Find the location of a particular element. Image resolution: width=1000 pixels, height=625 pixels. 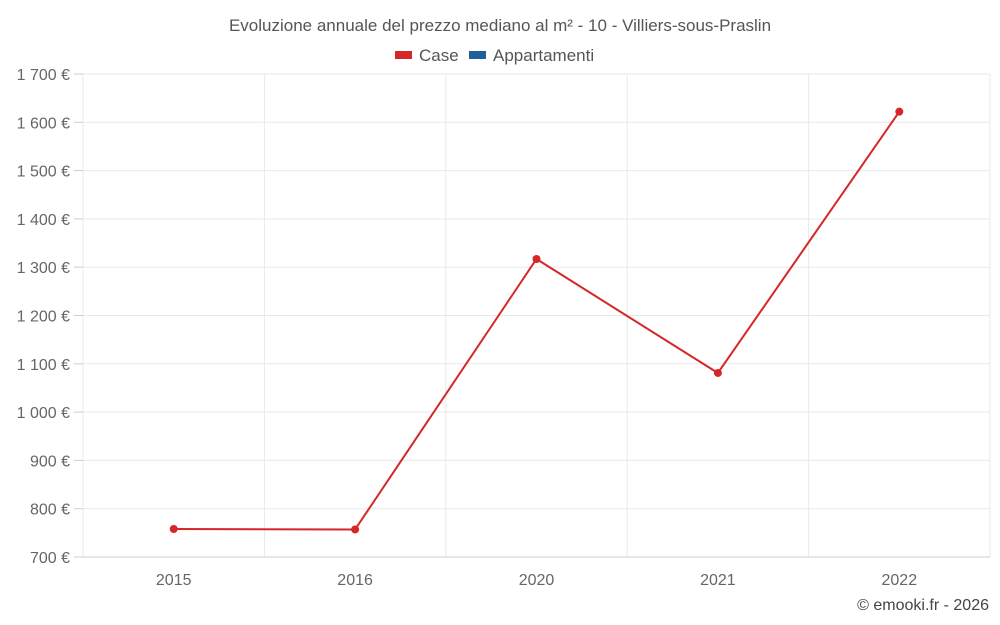

x-tick-label: 2016 is located at coordinates (355, 580).